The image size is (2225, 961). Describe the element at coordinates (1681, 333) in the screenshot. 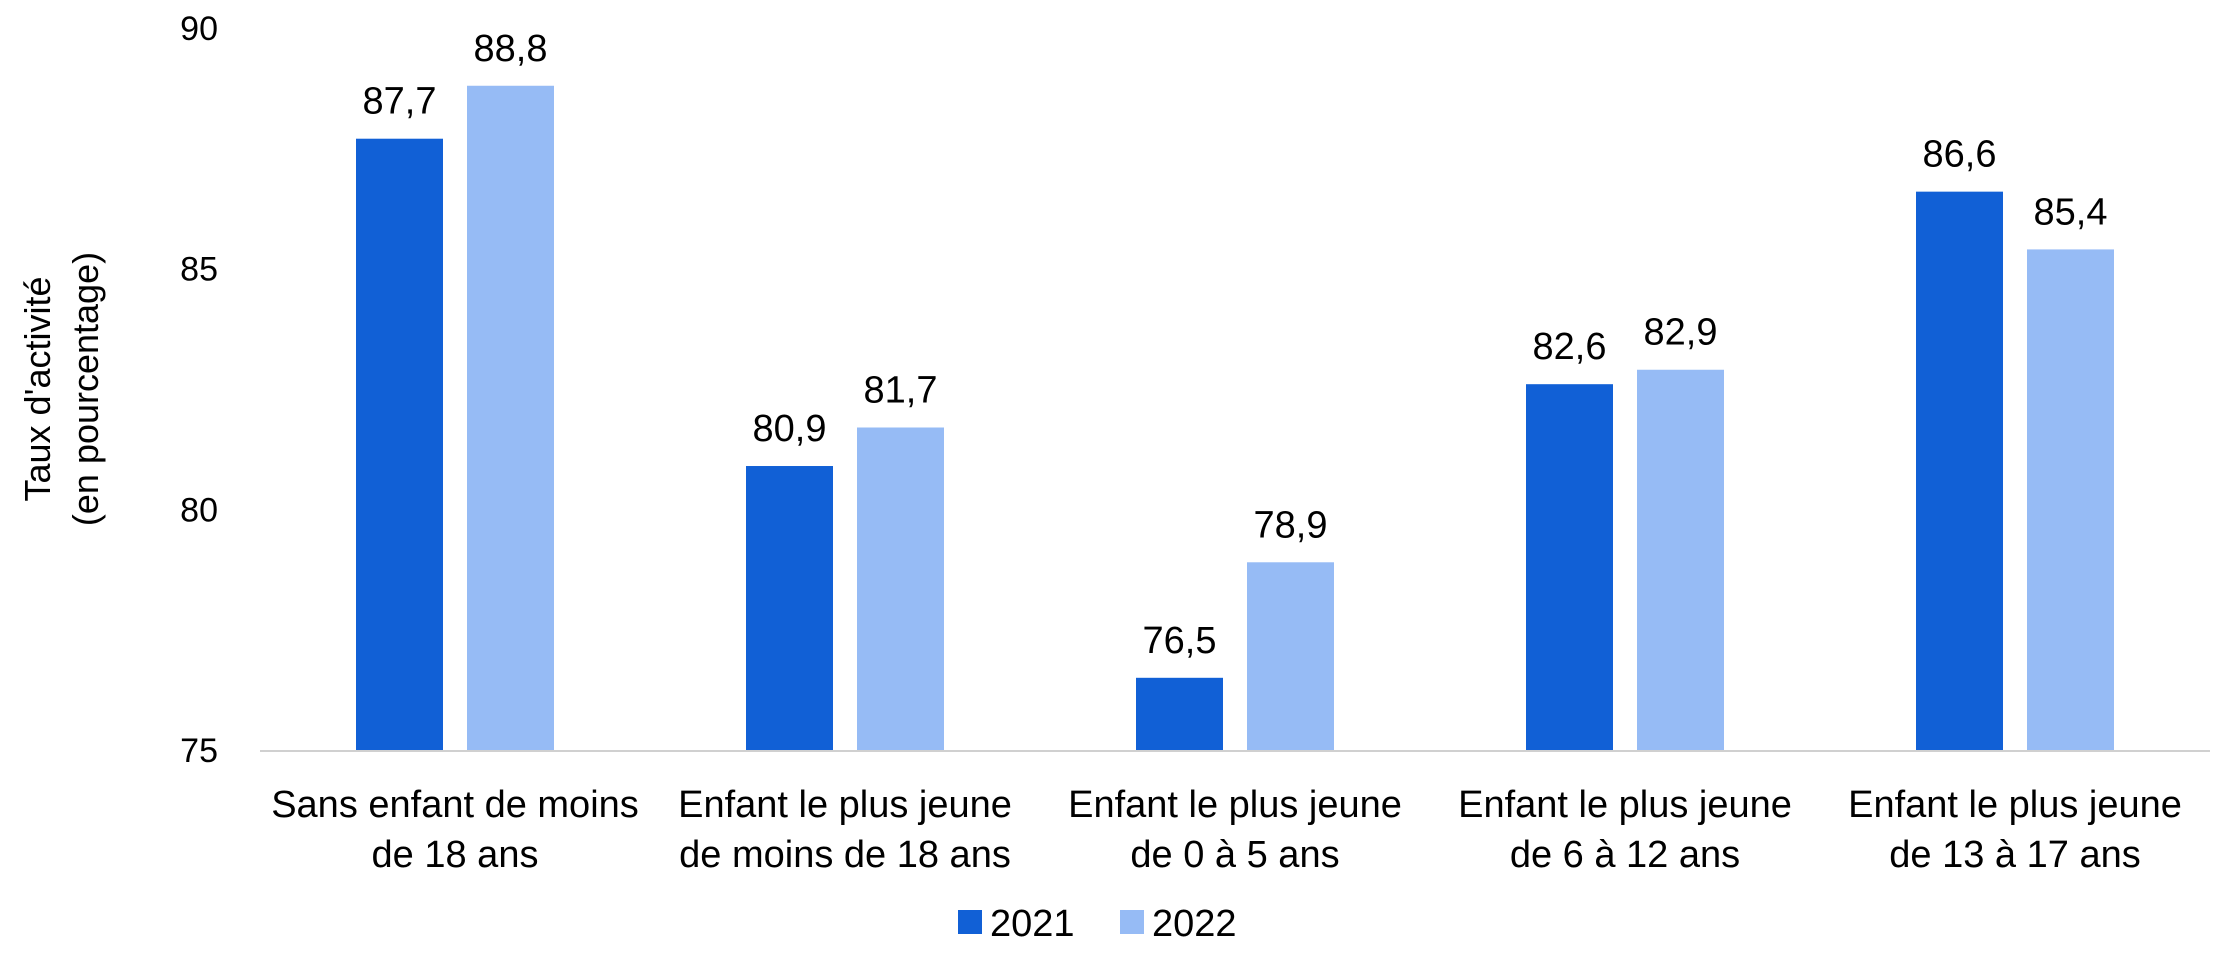

I see `data-label-2022: 82,9` at that location.